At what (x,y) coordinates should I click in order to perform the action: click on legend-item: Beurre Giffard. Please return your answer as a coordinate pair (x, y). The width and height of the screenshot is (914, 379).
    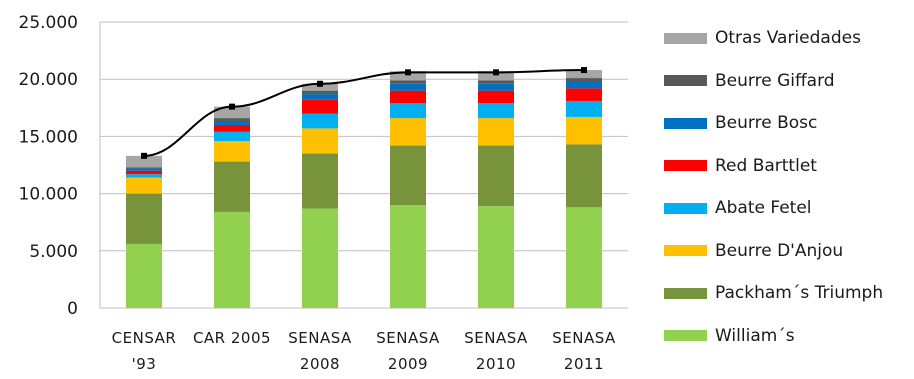
    Looking at the image, I should click on (749, 81).